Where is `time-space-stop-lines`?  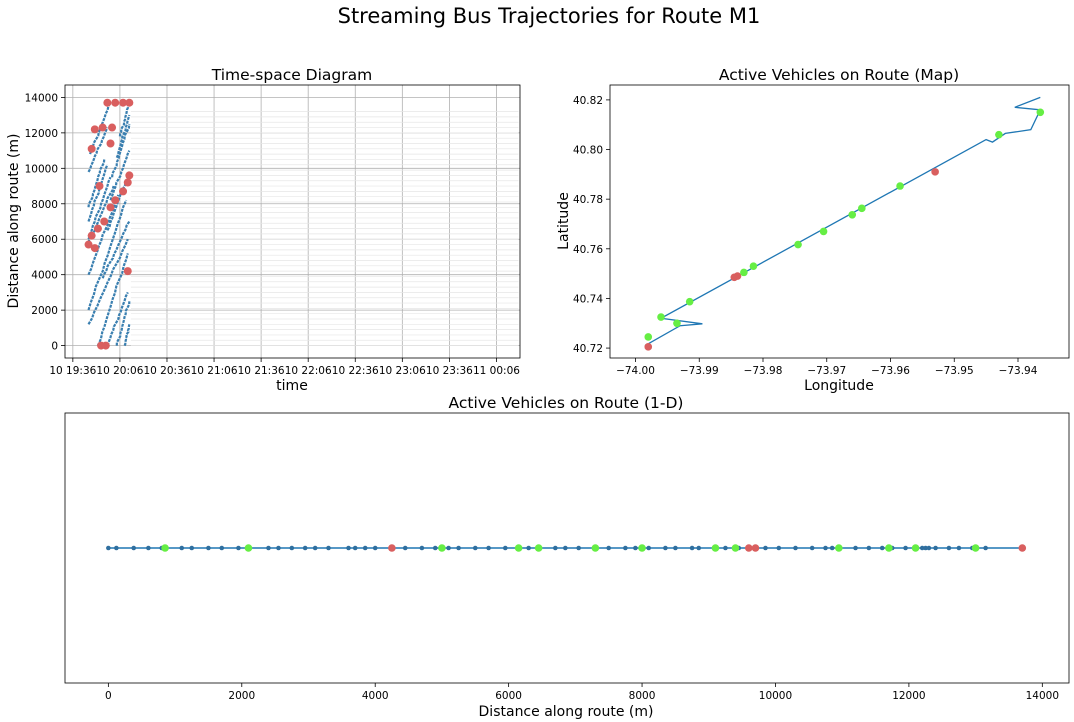 time-space-stop-lines is located at coordinates (324, 228).